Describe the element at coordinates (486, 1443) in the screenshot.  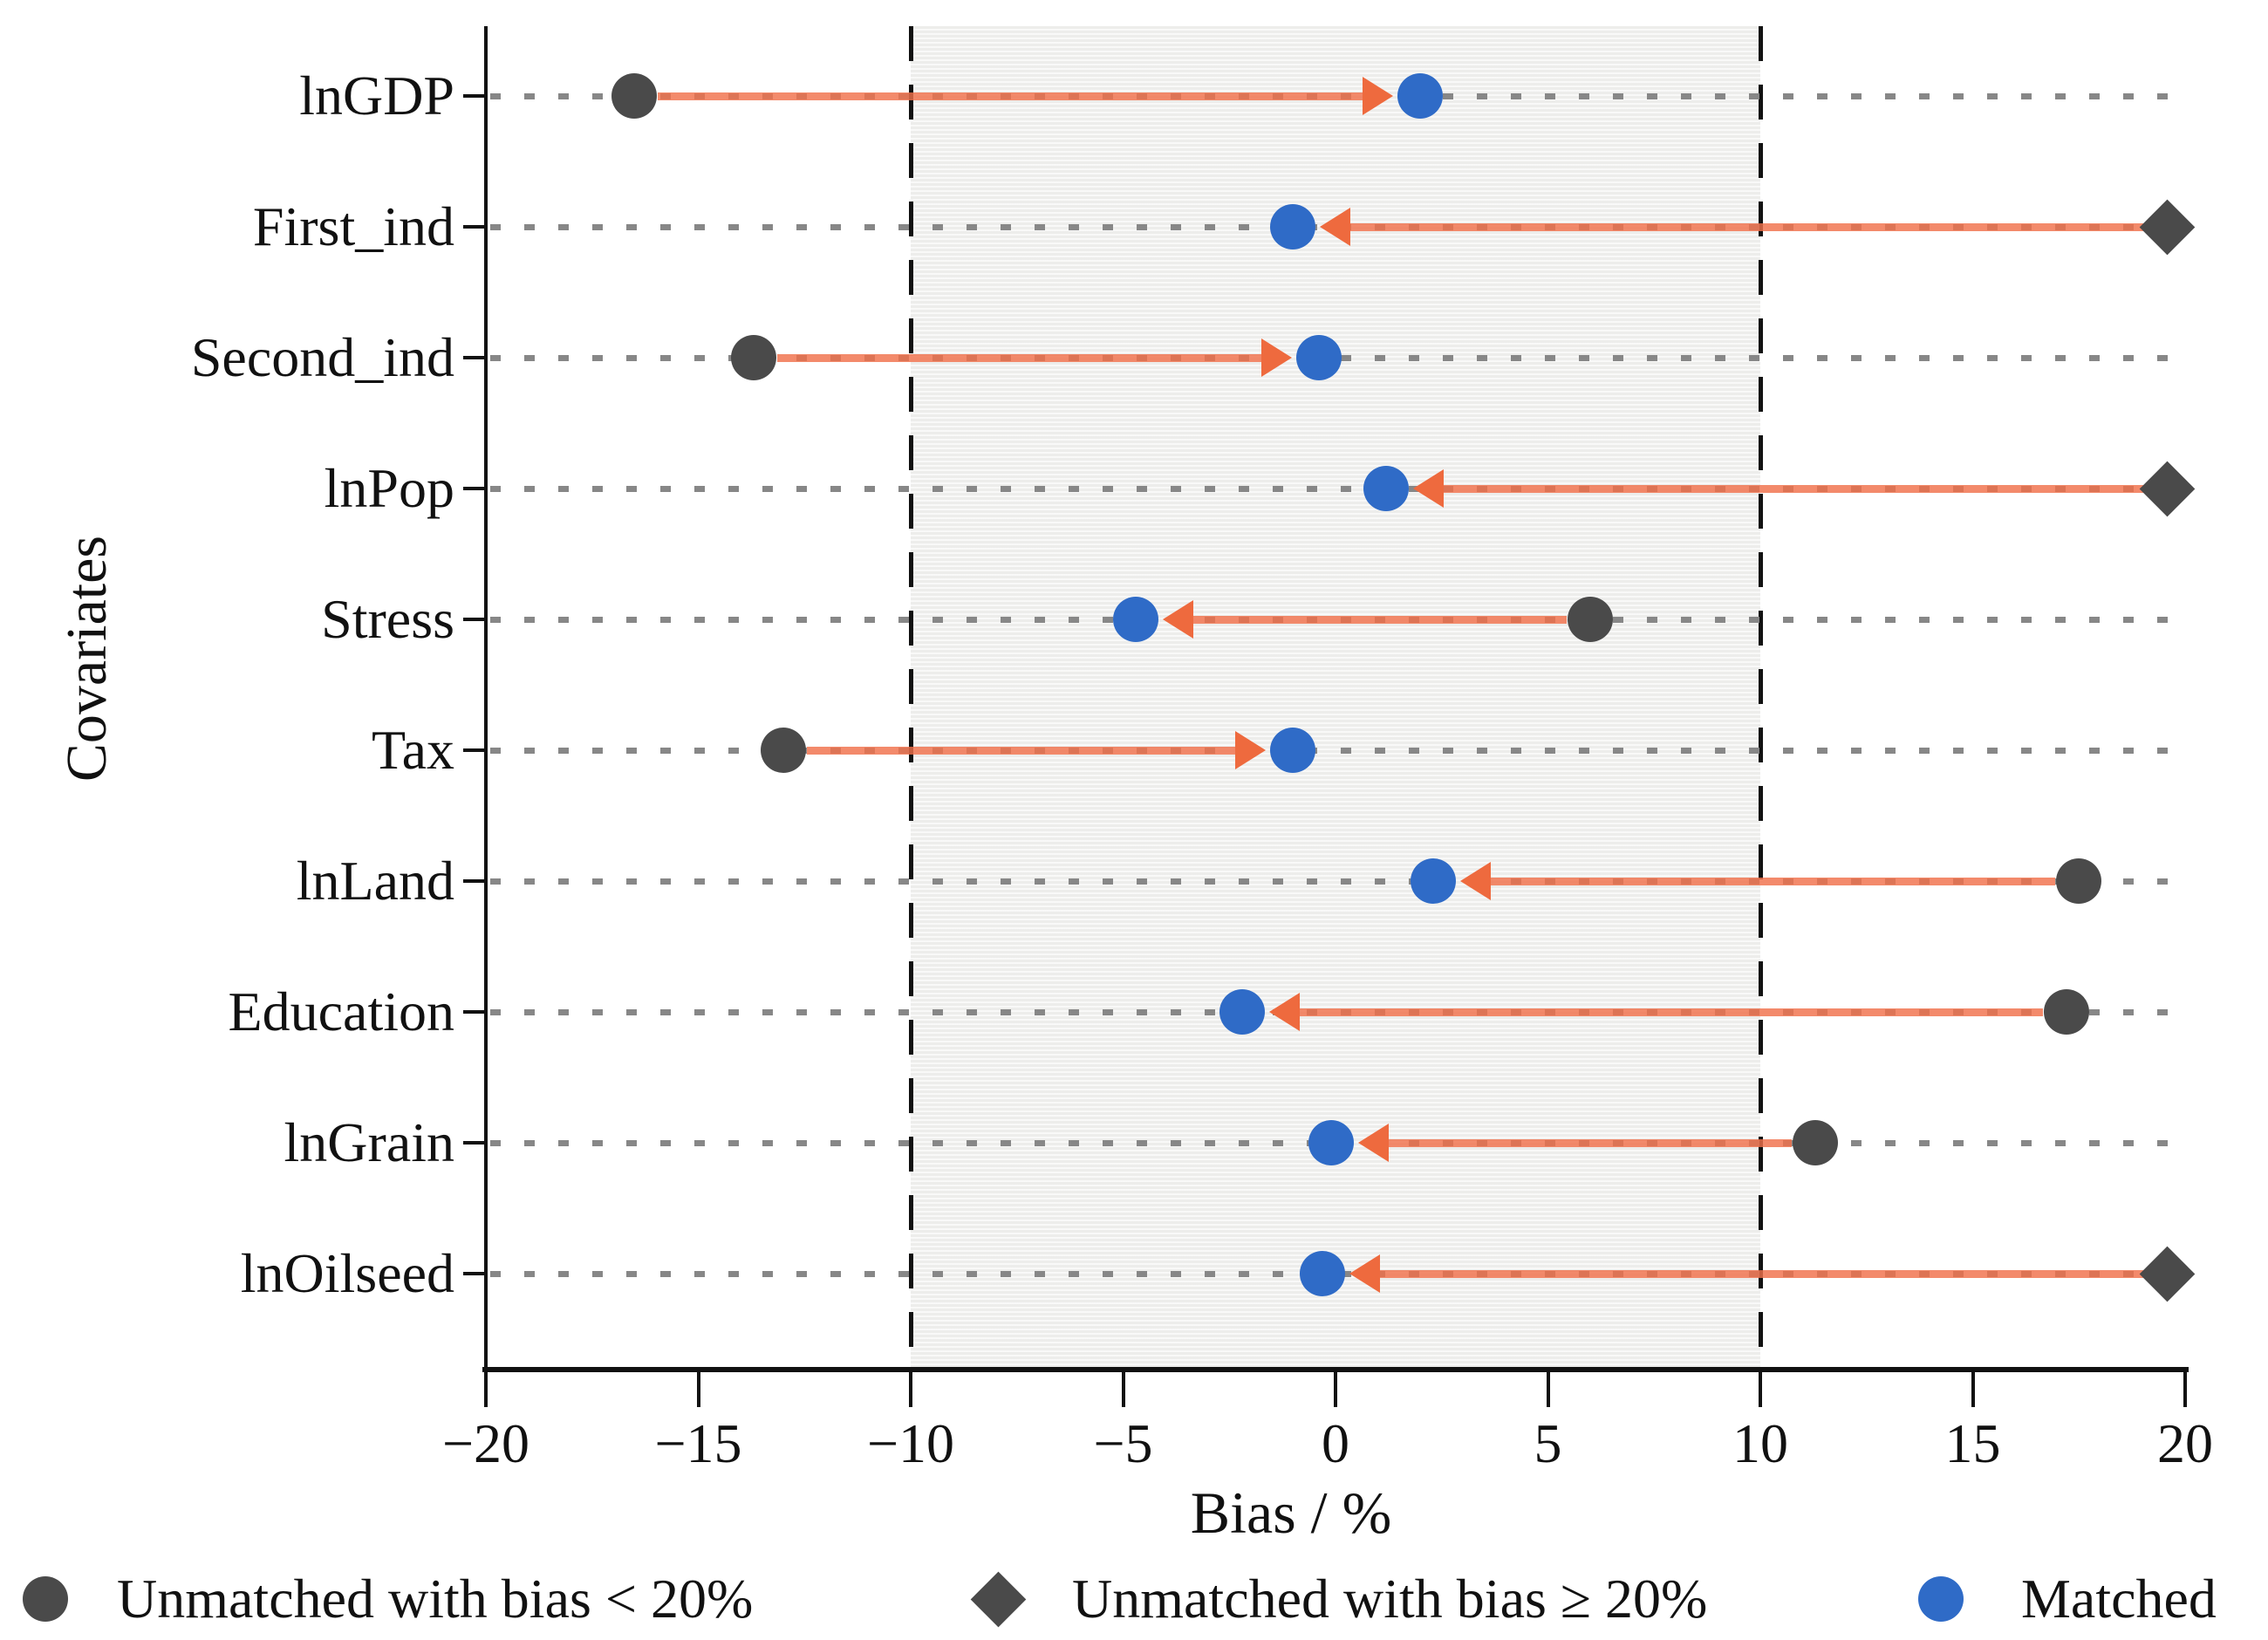
I see `x-tick-label: −20` at that location.